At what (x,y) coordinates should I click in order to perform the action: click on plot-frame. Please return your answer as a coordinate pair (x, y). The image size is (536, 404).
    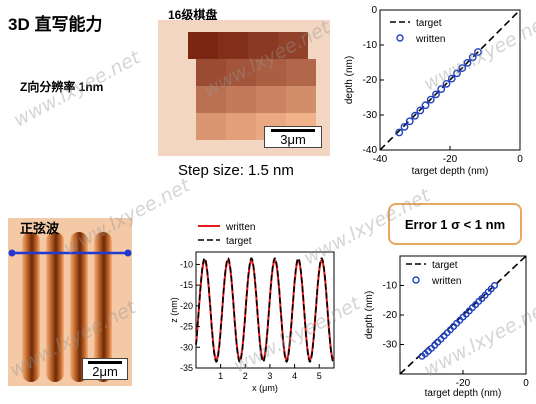
    Looking at the image, I should click on (265, 310).